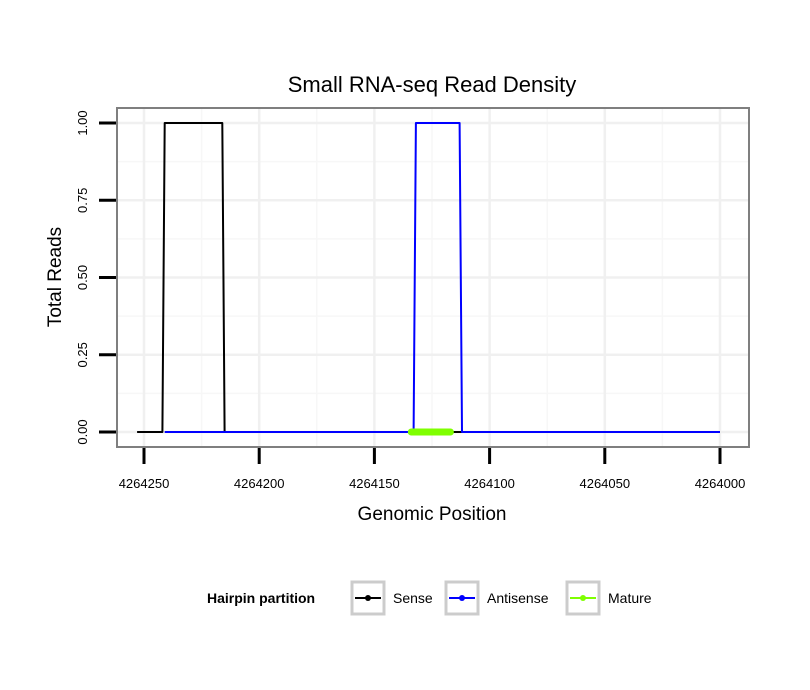 The height and width of the screenshot is (690, 810). What do you see at coordinates (489, 483) in the screenshot?
I see `x-tick-label: 4264100` at bounding box center [489, 483].